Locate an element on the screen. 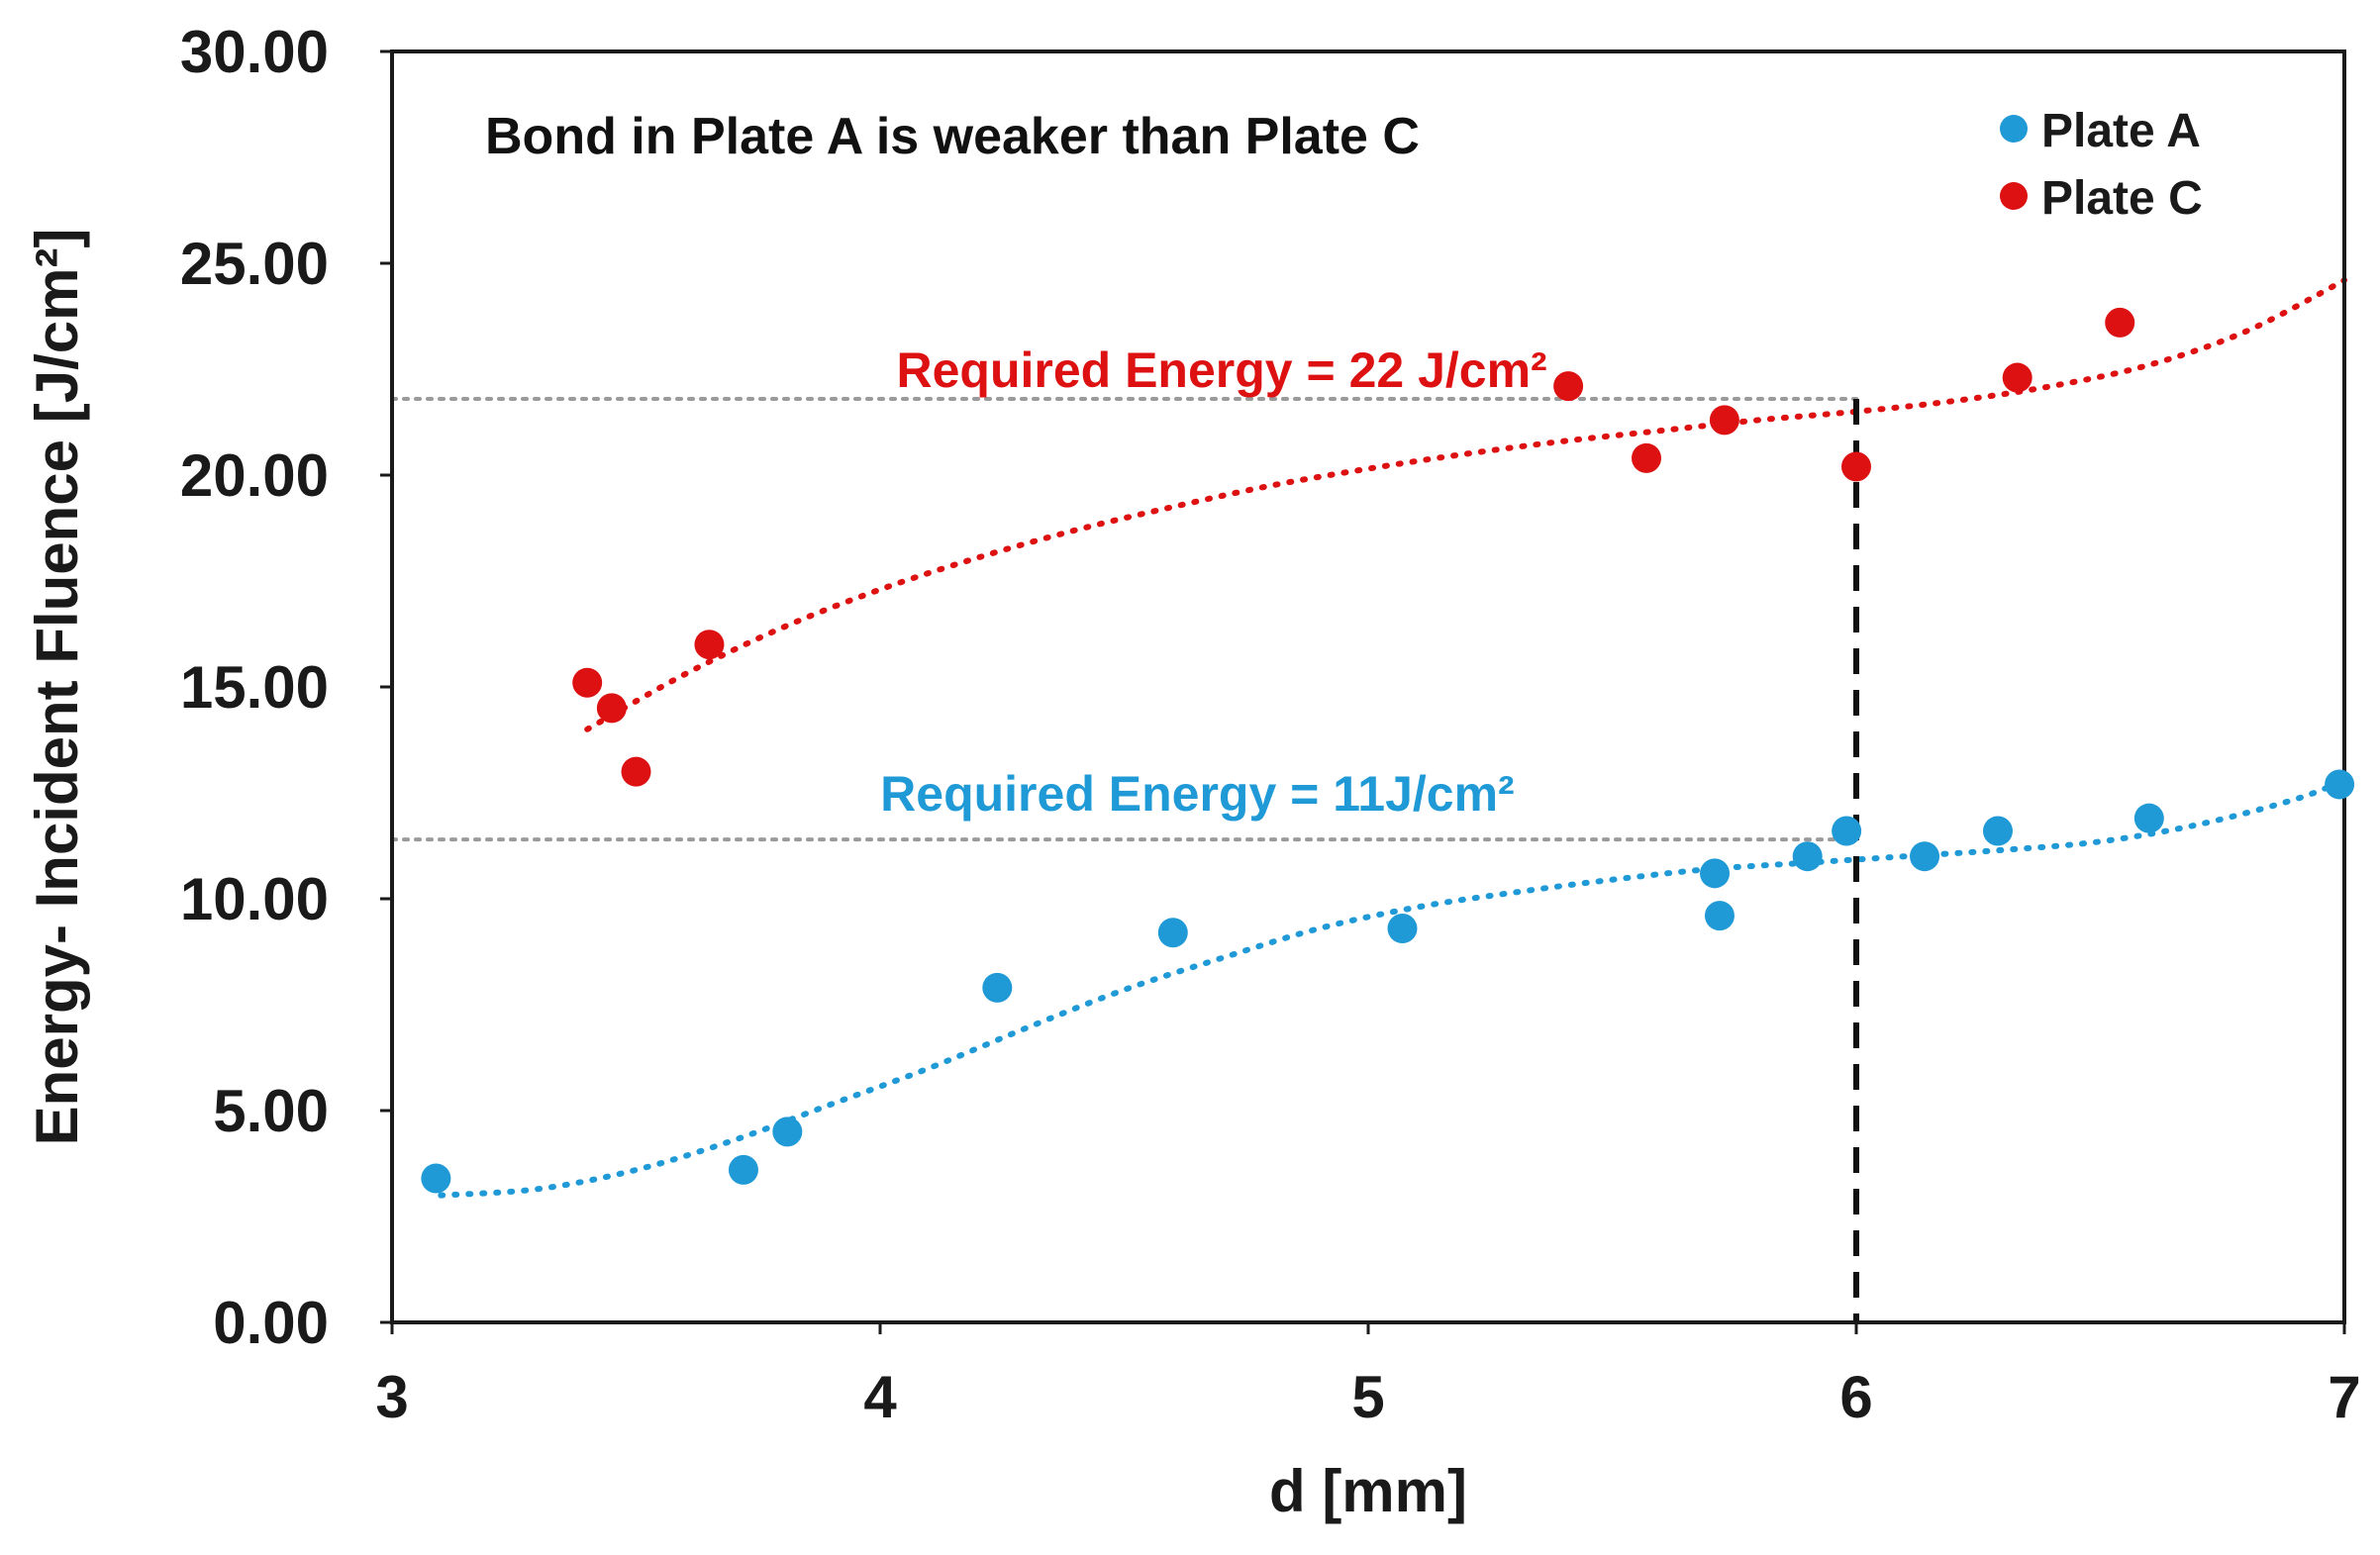 This screenshot has height=1555, width=2380. reference-label: Required Energy = 22 J/cm² is located at coordinates (1221, 370).